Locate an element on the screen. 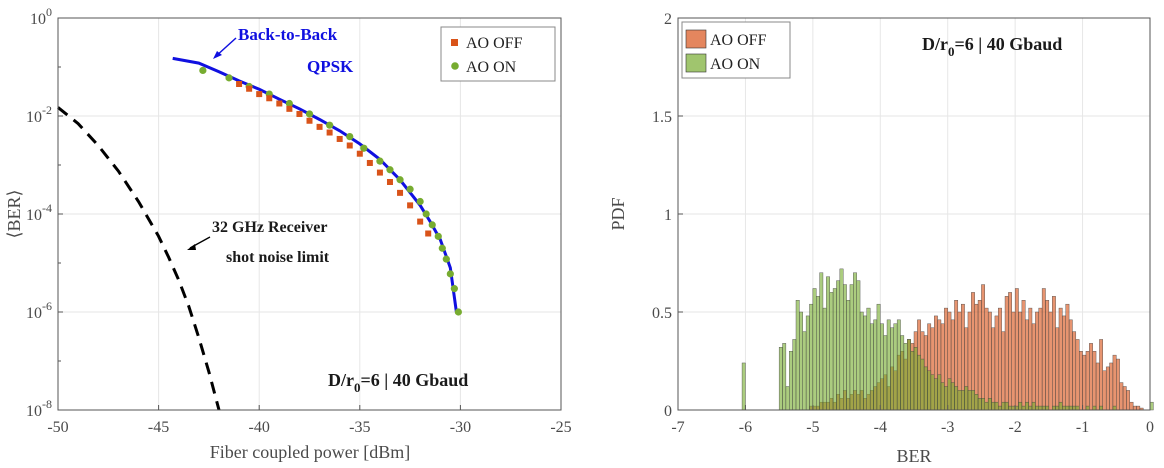 This screenshot has width=1164, height=468. left-x-ticks: -50 -45 -40 -35 -30 -25 is located at coordinates (309, 420).